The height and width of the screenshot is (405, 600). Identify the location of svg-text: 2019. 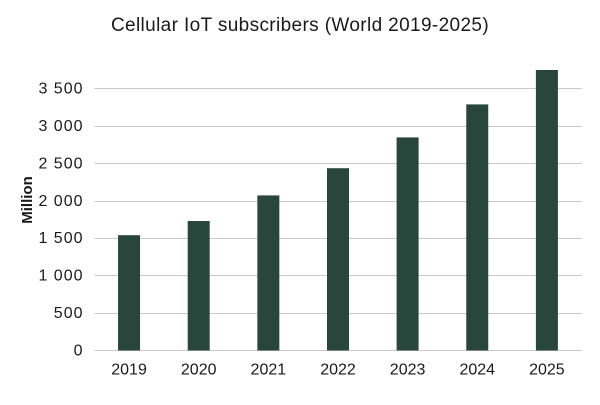
(129, 370).